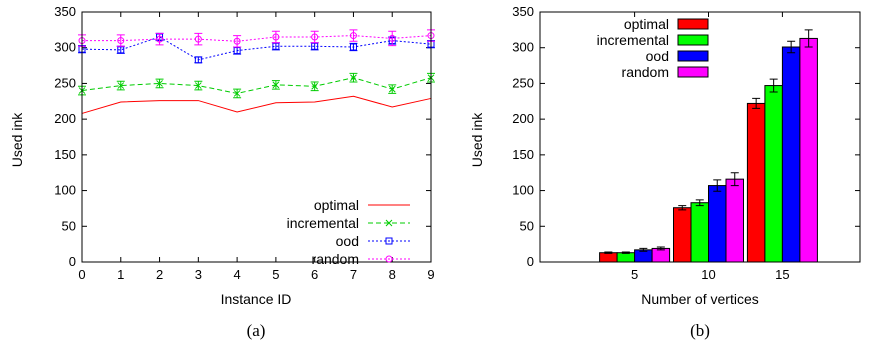  I want to click on x-tick-label: 2, so click(159, 274).